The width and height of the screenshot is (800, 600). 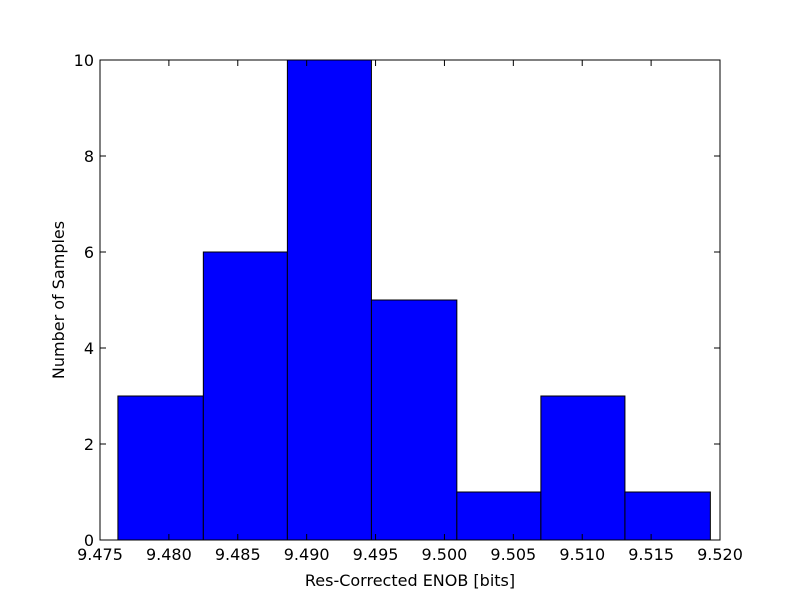 What do you see at coordinates (582, 554) in the screenshot?
I see `x-tick-label: 9.510` at bounding box center [582, 554].